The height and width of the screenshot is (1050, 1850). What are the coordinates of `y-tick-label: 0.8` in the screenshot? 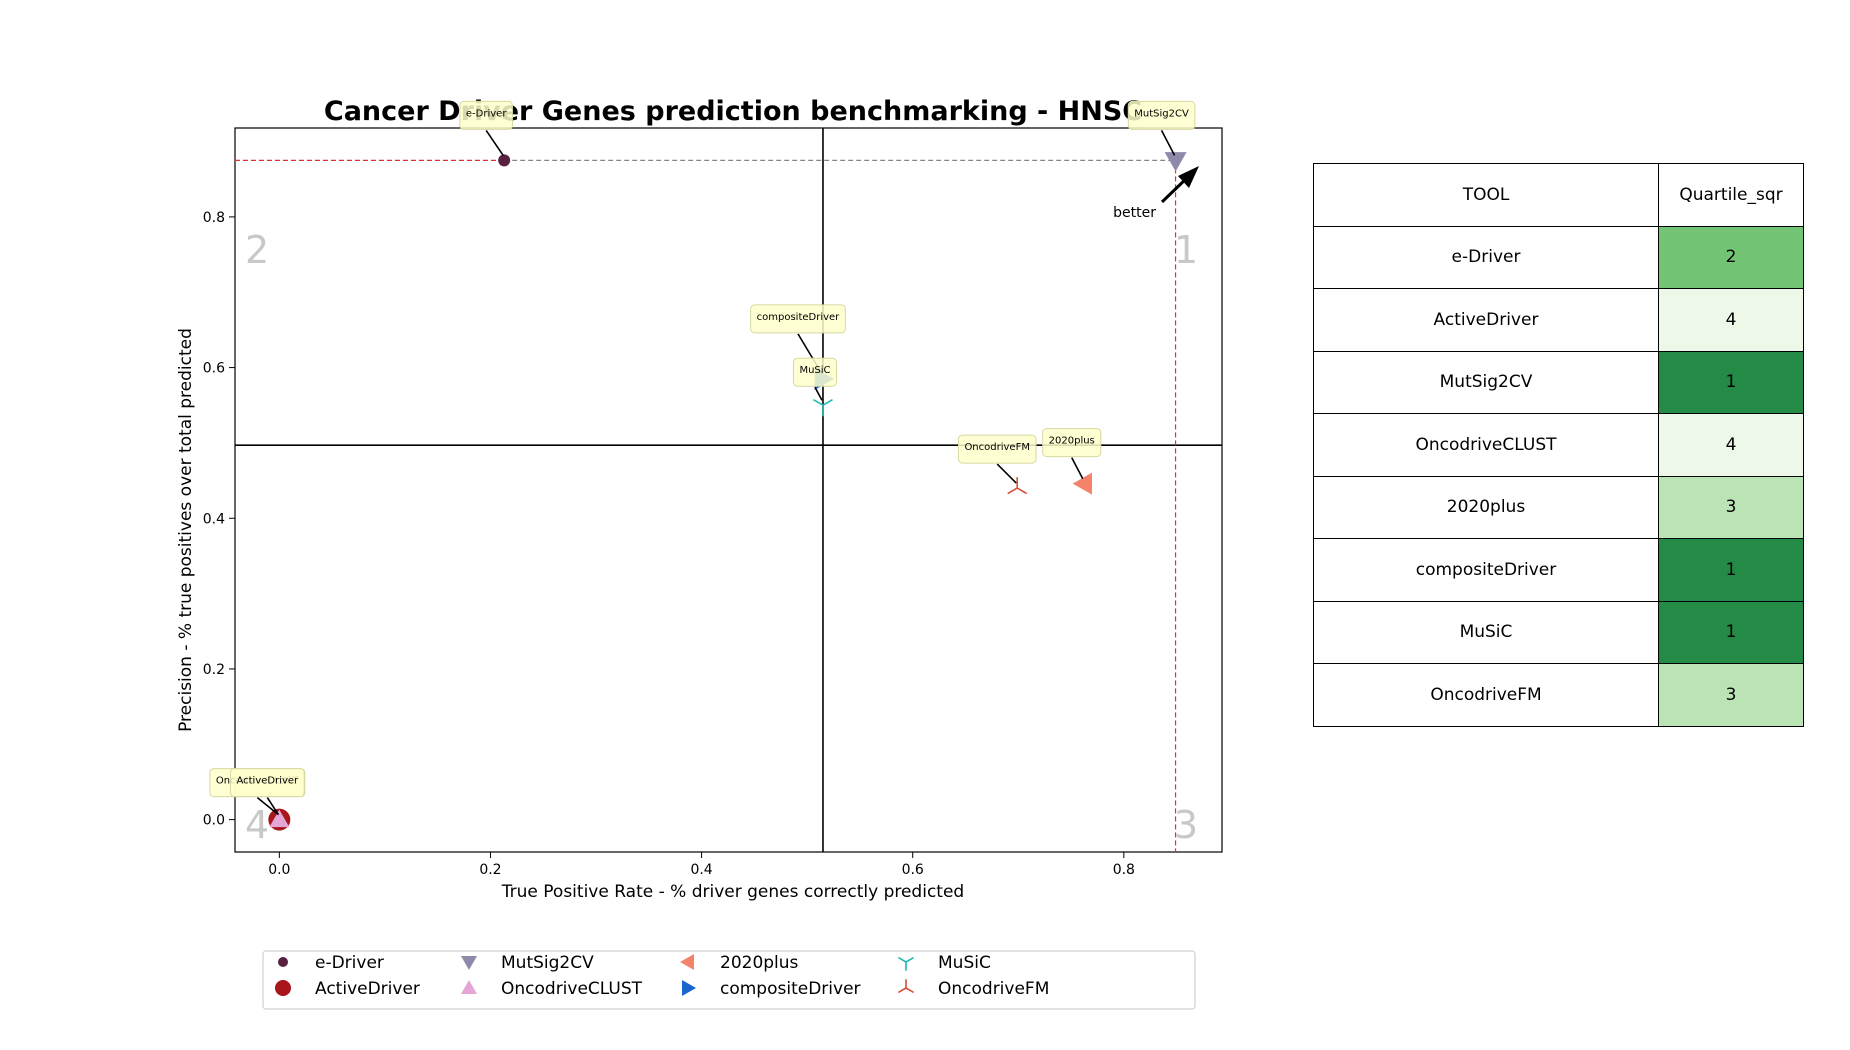 It's located at (214, 218).